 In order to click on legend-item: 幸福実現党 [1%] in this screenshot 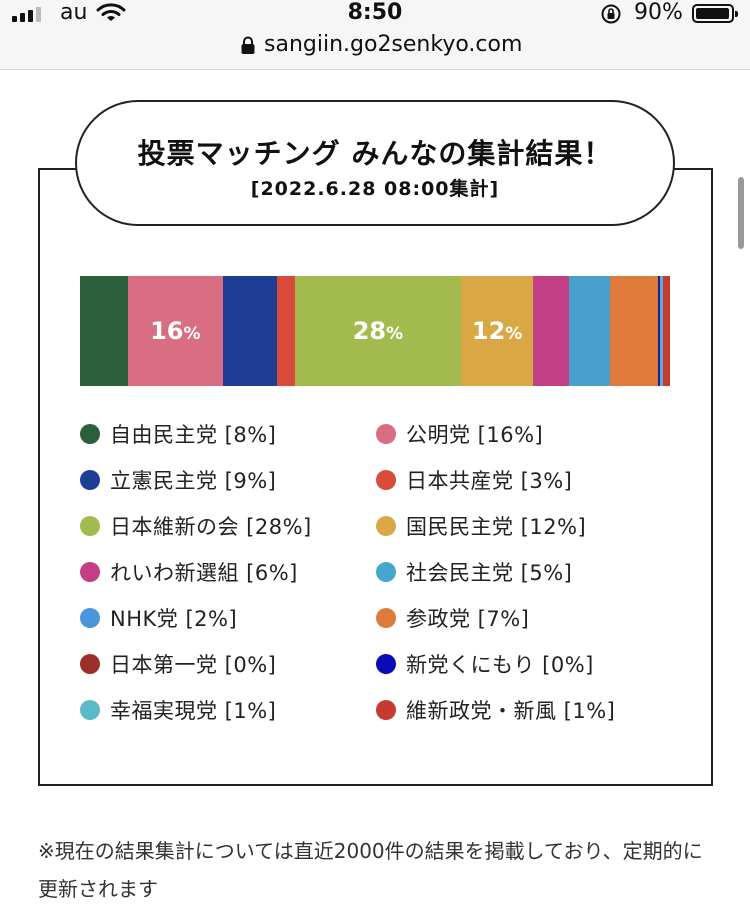, I will do `click(228, 710)`.